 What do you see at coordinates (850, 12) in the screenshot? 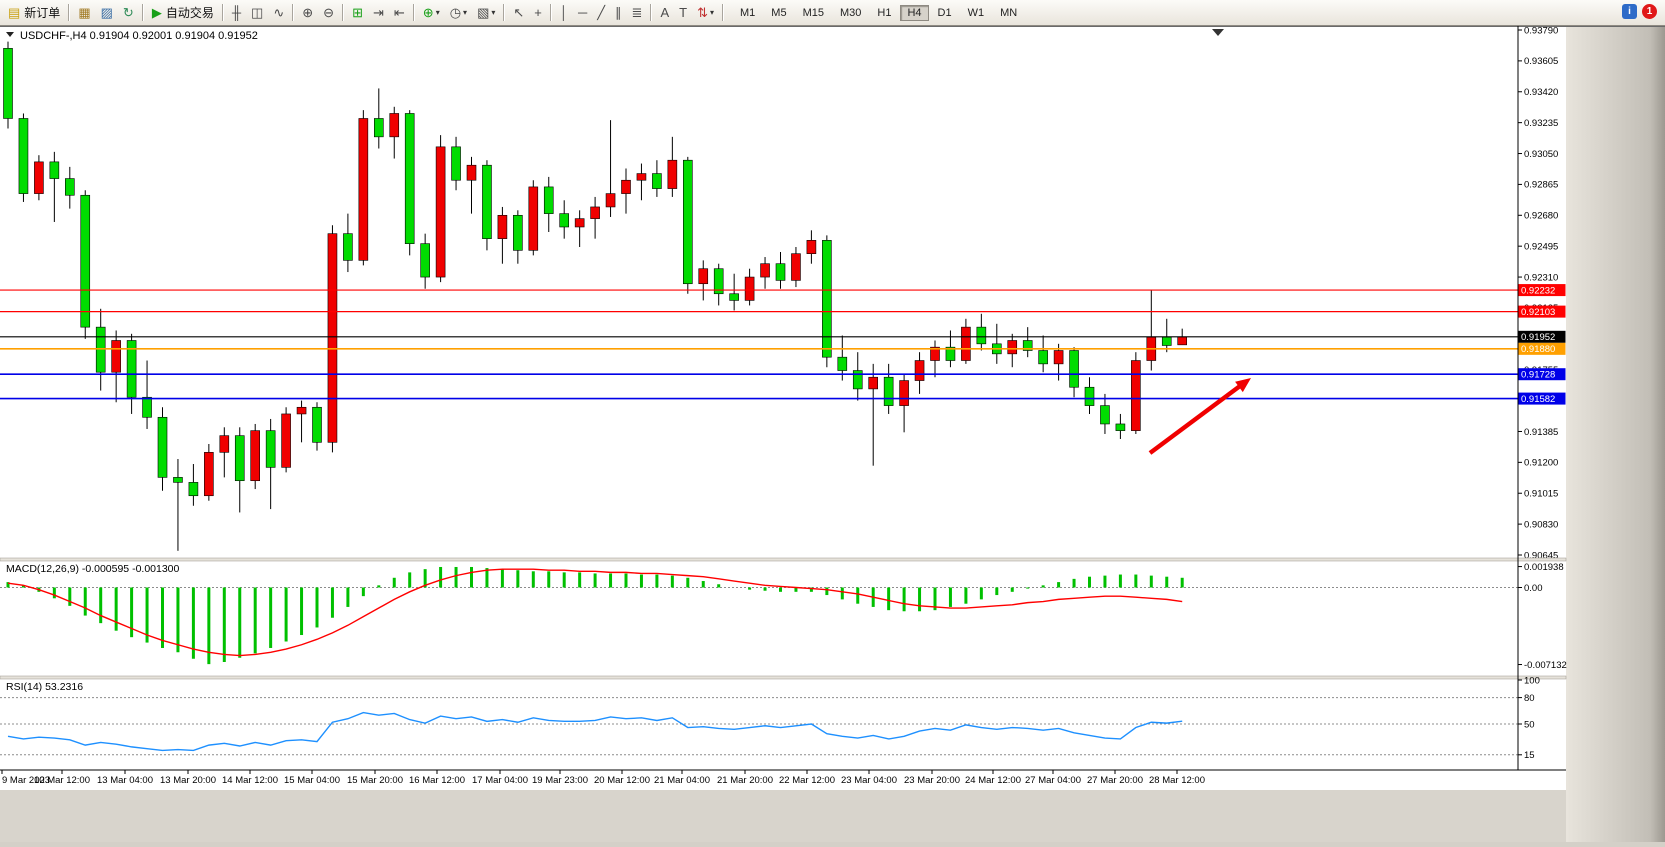
I see `timeframe-button-m30: M30` at bounding box center [850, 12].